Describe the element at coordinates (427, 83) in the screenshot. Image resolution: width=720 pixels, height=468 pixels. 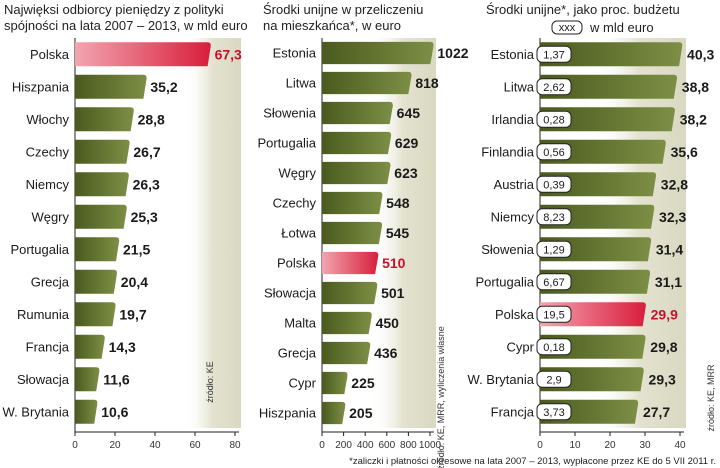
I see `value-label: 818` at that location.